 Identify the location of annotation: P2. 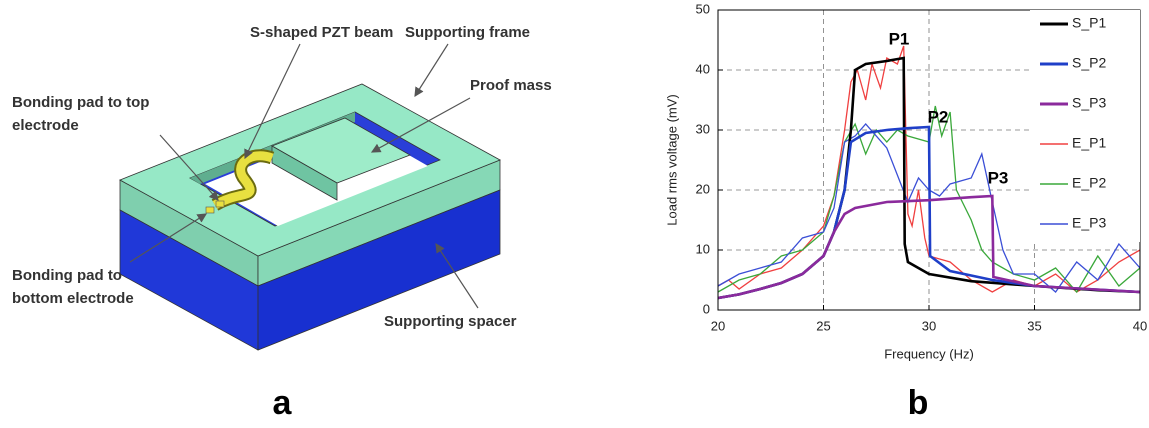
(938, 116).